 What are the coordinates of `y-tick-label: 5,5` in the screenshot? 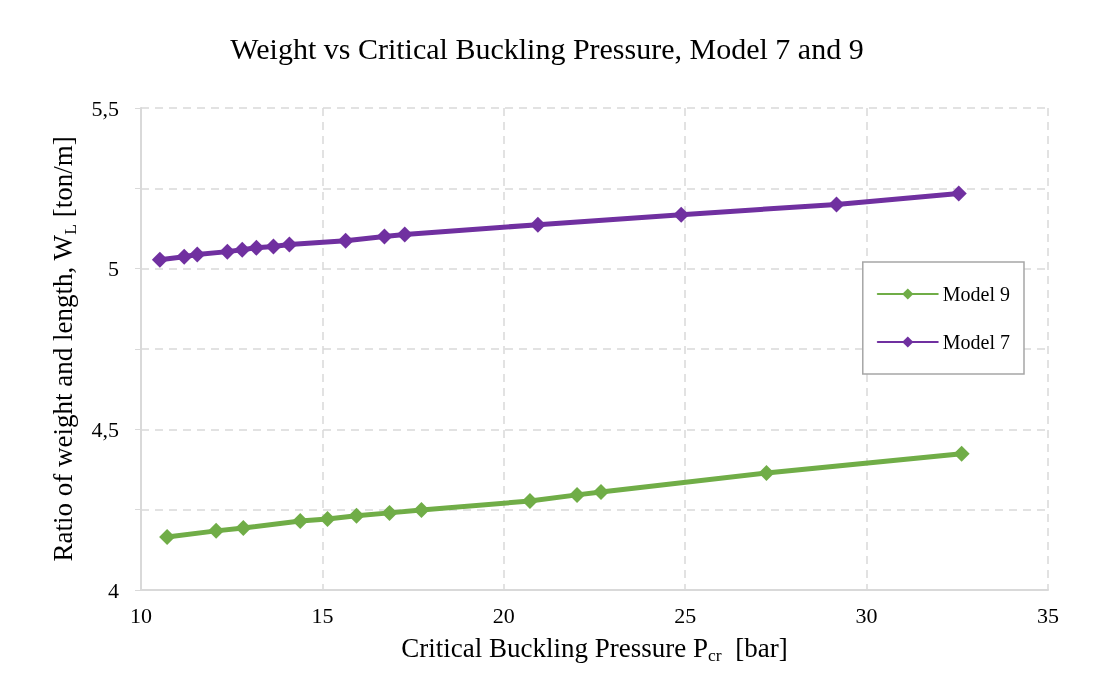 It's located at (105, 108).